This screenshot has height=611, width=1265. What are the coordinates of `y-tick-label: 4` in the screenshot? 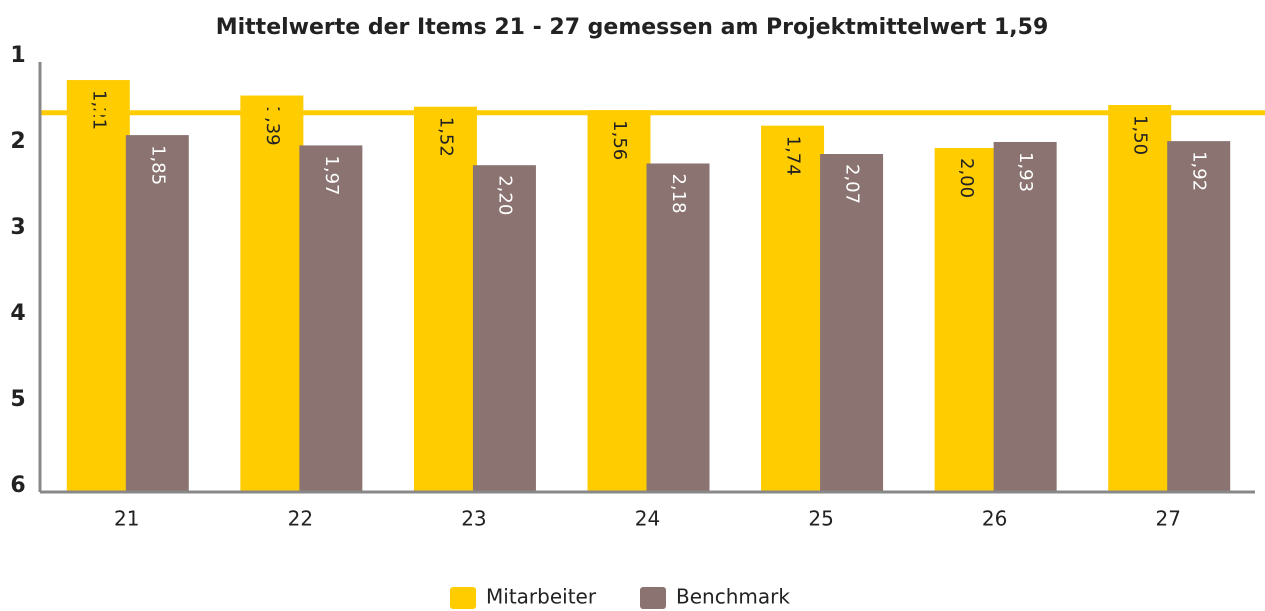 It's located at (17, 313).